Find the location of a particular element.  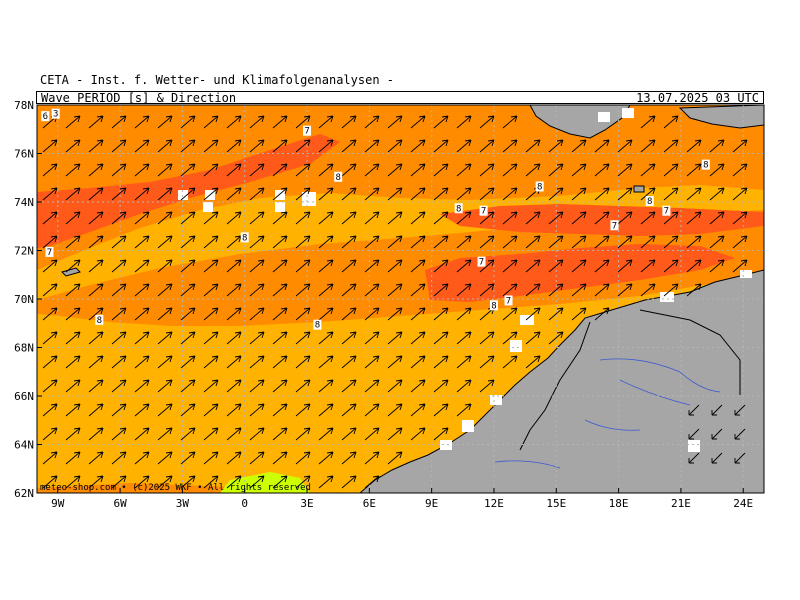

lon-label: 12E is located at coordinates (494, 503).